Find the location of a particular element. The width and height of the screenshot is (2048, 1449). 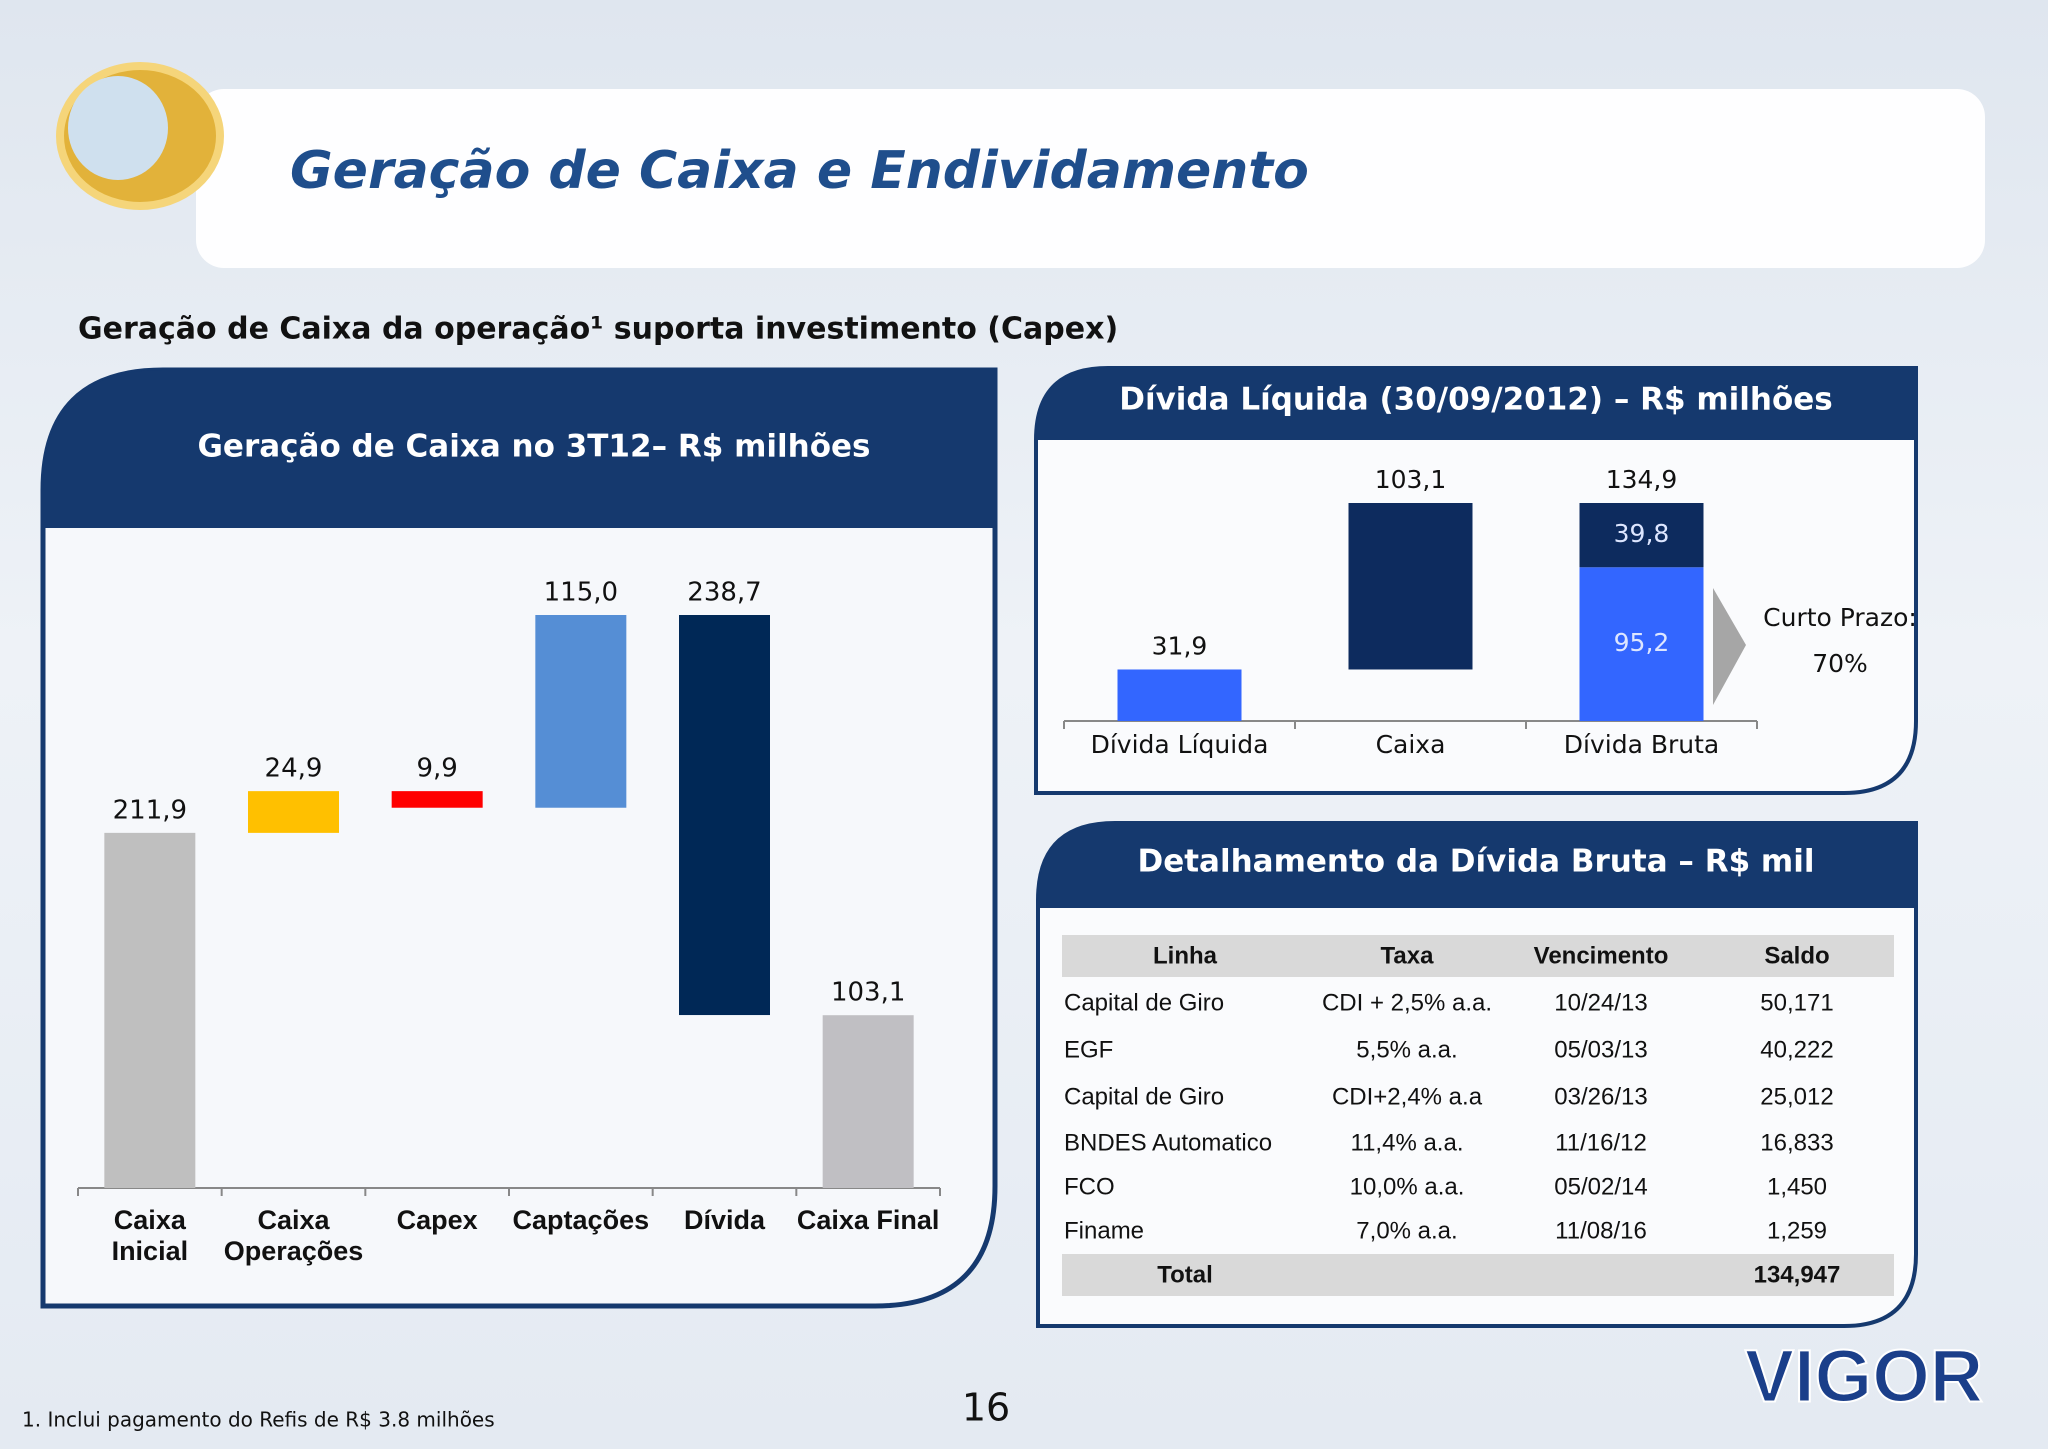

x-tick-label: Caixa Operações is located at coordinates (293, 1235).